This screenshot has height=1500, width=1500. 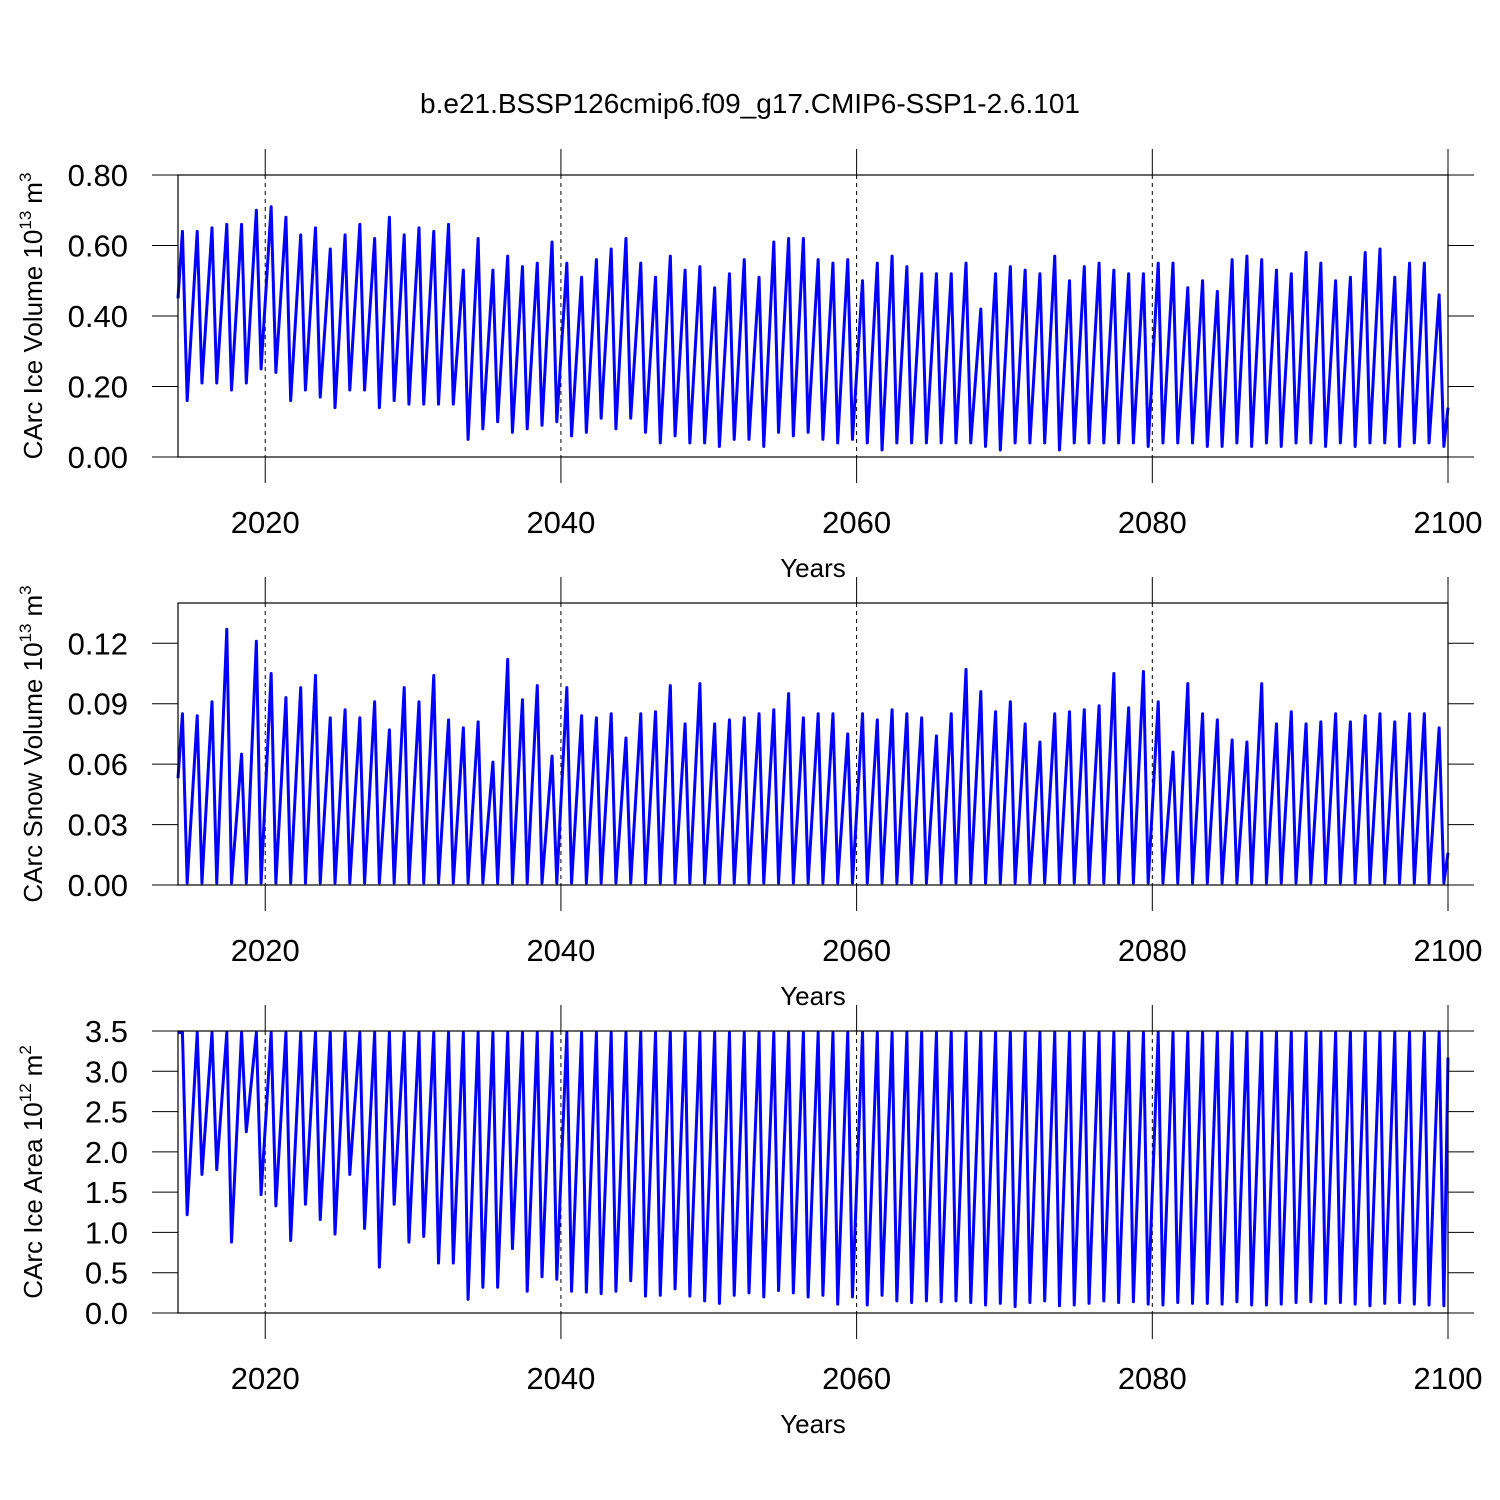 I want to click on y-tick-label: 3.5, so click(x=106, y=1031).